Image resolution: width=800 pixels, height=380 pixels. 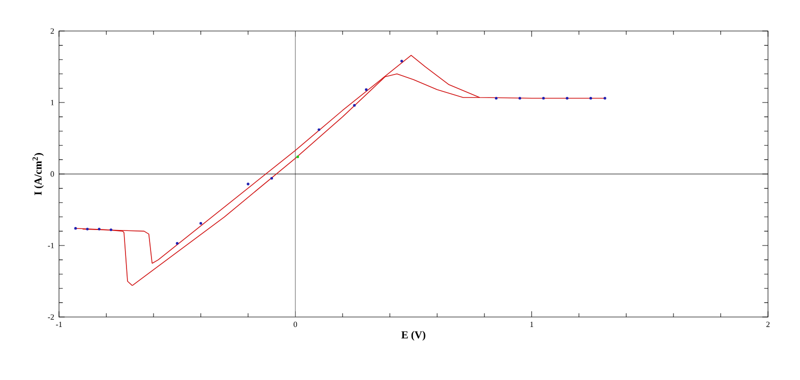 I want to click on y-axis-title: I (A/cm$^{2}$), so click(x=38, y=174).